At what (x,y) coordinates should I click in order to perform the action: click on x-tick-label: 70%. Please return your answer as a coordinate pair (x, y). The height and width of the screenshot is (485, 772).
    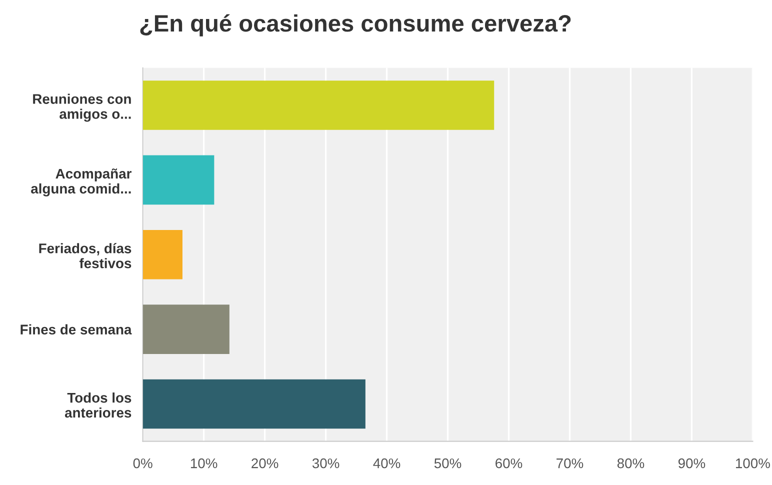
    Looking at the image, I should click on (570, 463).